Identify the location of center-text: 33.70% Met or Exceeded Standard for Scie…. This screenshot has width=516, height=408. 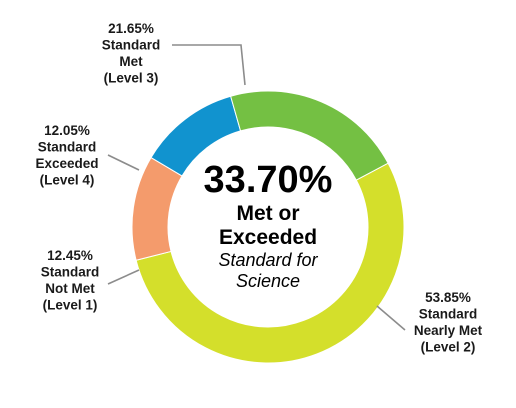
(268, 225).